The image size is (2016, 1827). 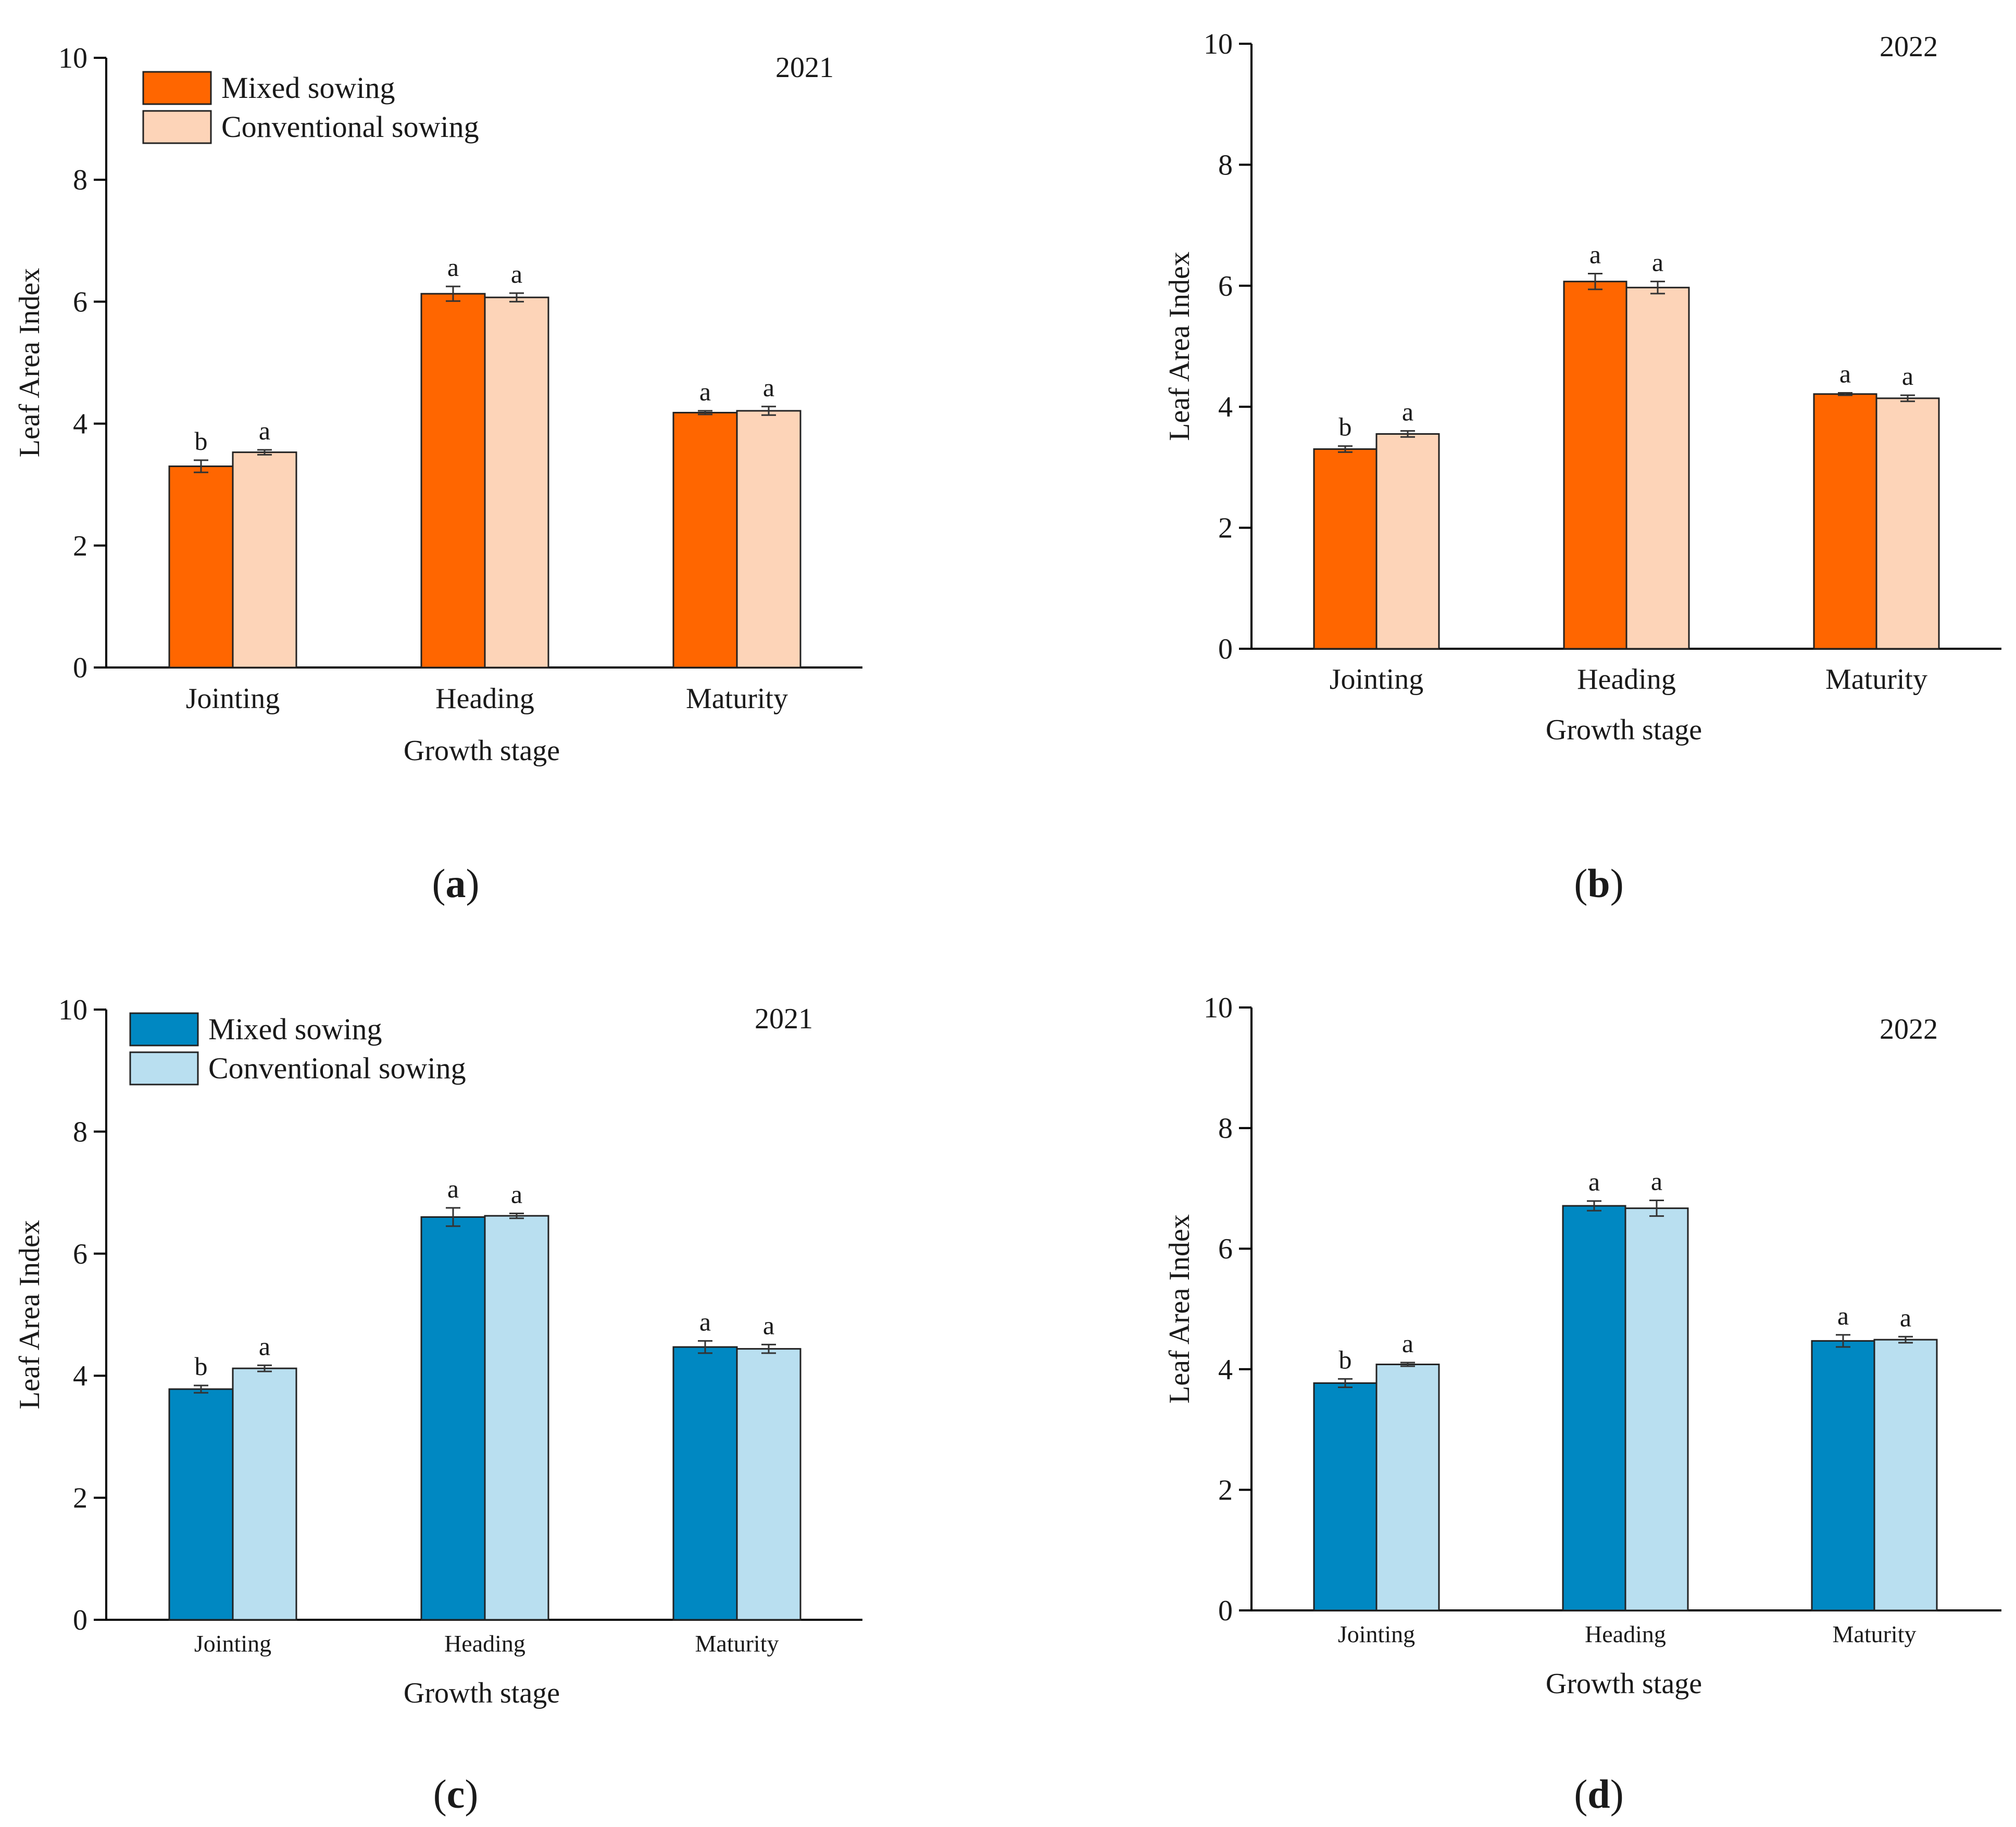 What do you see at coordinates (1909, 47) in the screenshot?
I see `panel-b-year-label: 2022` at bounding box center [1909, 47].